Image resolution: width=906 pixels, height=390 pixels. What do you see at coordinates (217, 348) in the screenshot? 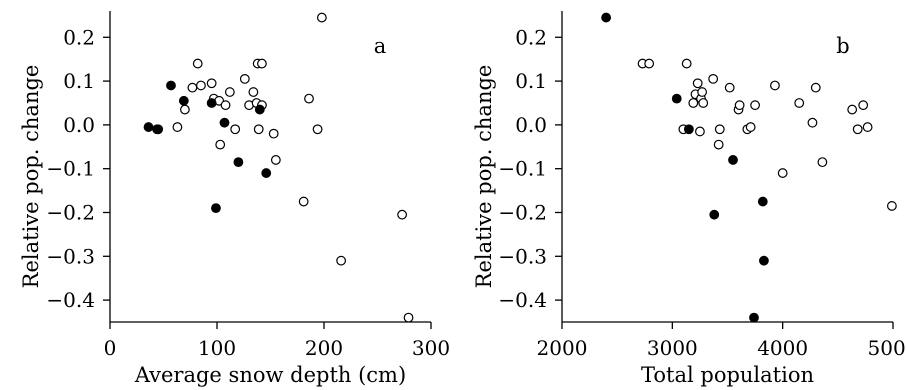
I see `x-tick-label: 100` at bounding box center [217, 348].